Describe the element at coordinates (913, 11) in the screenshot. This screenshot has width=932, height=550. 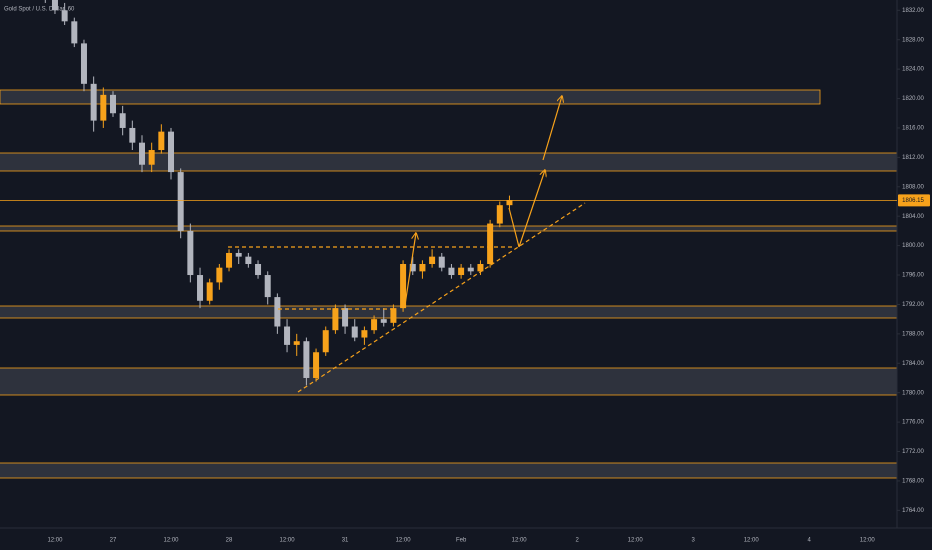
I see `y-tick-label: 1832.00` at that location.